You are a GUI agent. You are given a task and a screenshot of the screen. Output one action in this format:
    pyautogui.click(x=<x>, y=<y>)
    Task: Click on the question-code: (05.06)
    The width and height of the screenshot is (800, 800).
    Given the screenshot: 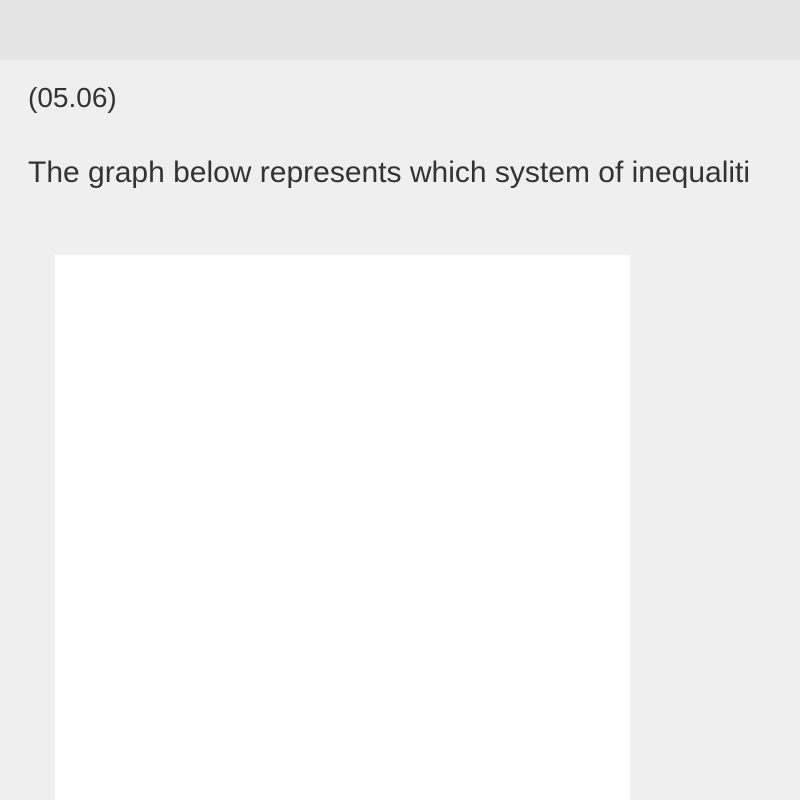 What is the action you would take?
    pyautogui.click(x=72, y=97)
    